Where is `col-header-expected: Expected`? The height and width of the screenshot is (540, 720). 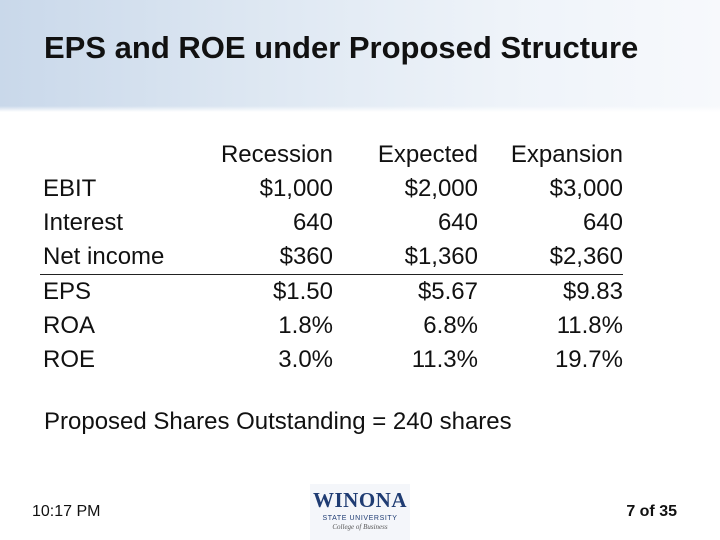 col-header-expected: Expected is located at coordinates (427, 154).